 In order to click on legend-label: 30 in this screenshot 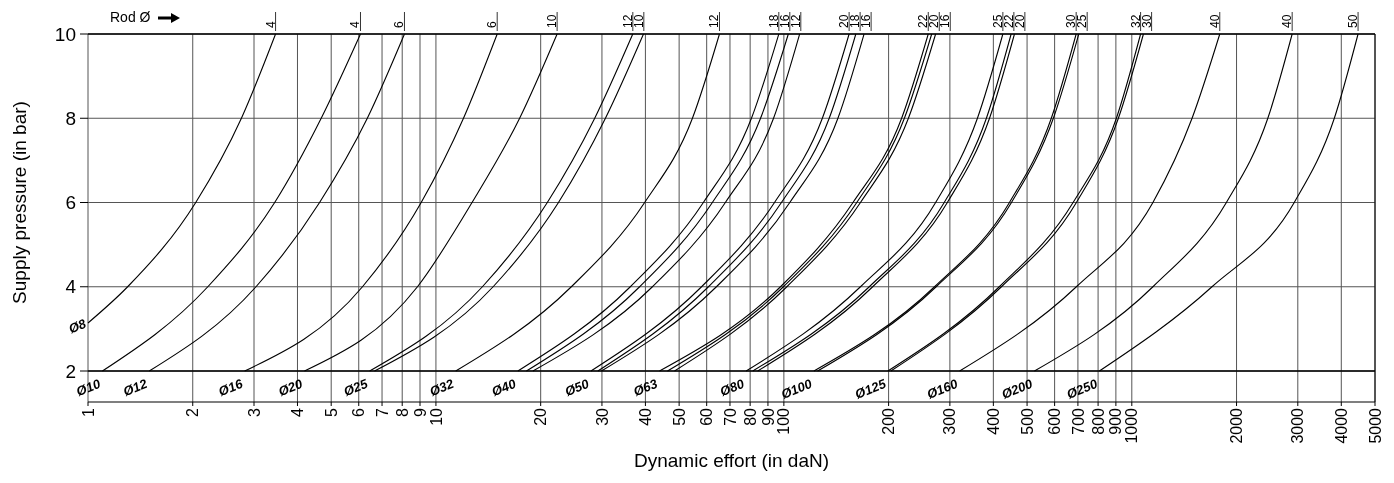, I will do `click(1146, 21)`.